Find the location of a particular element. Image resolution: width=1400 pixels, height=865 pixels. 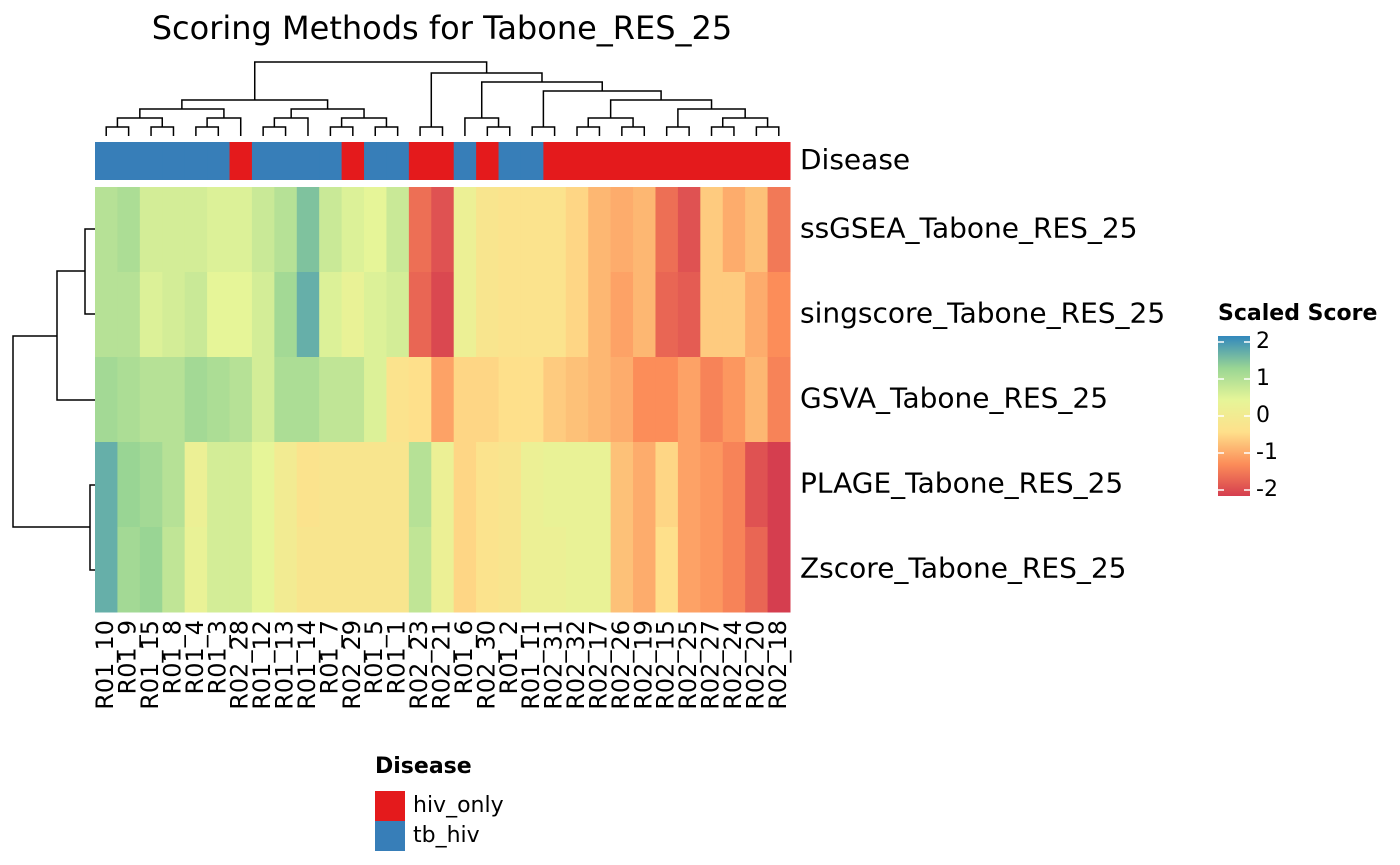

dendrogram-branch is located at coordinates (442, 98).